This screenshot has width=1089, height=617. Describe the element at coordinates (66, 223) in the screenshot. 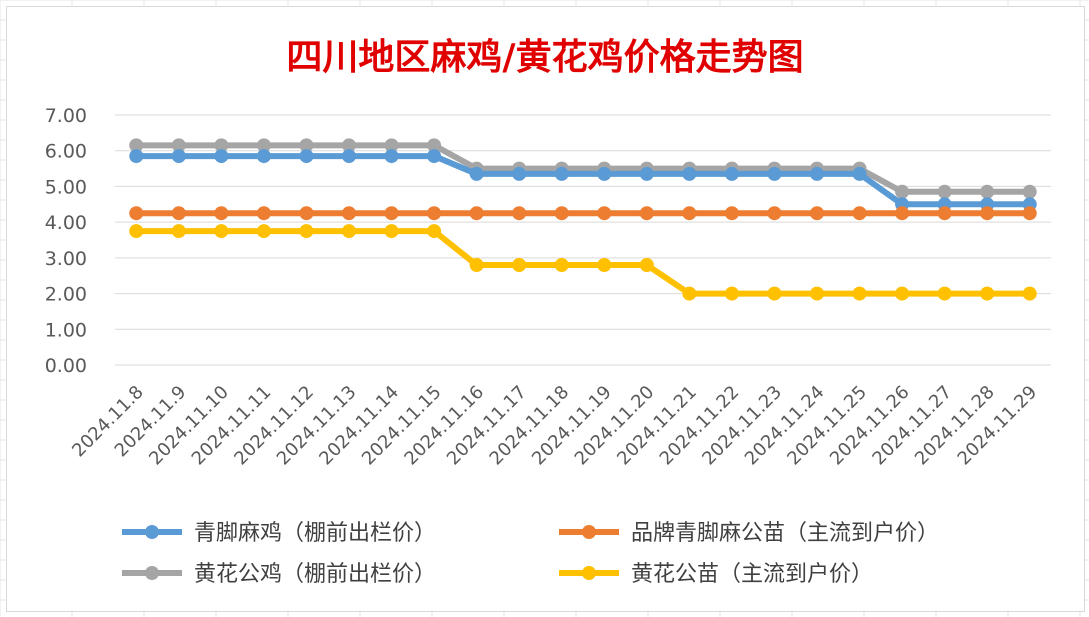

I see `y-tick-label: 4.00` at that location.